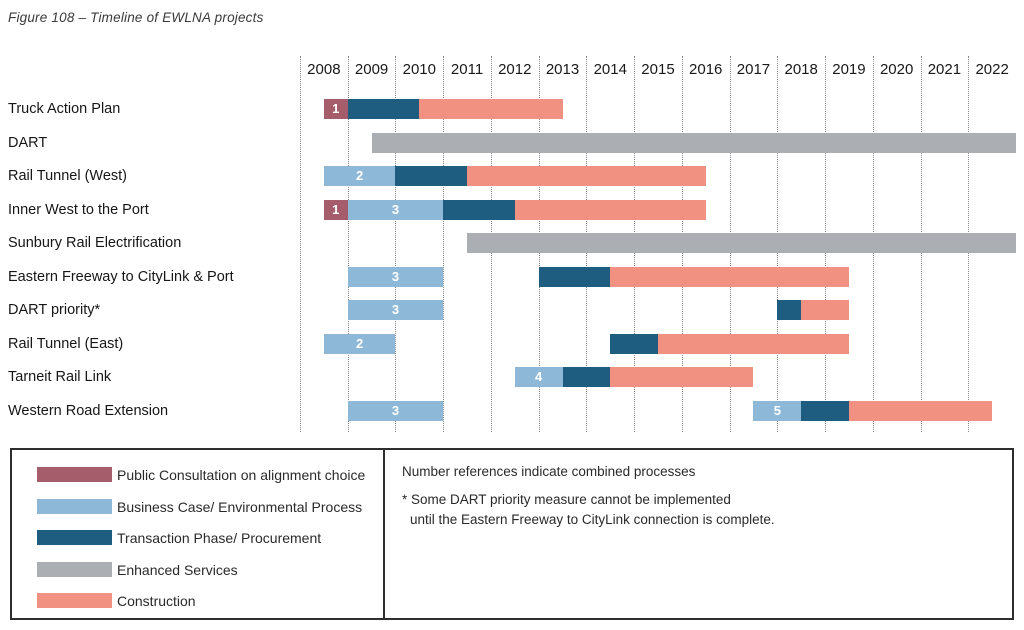 The height and width of the screenshot is (630, 1024). What do you see at coordinates (156, 601) in the screenshot?
I see `legend-label: Construction` at bounding box center [156, 601].